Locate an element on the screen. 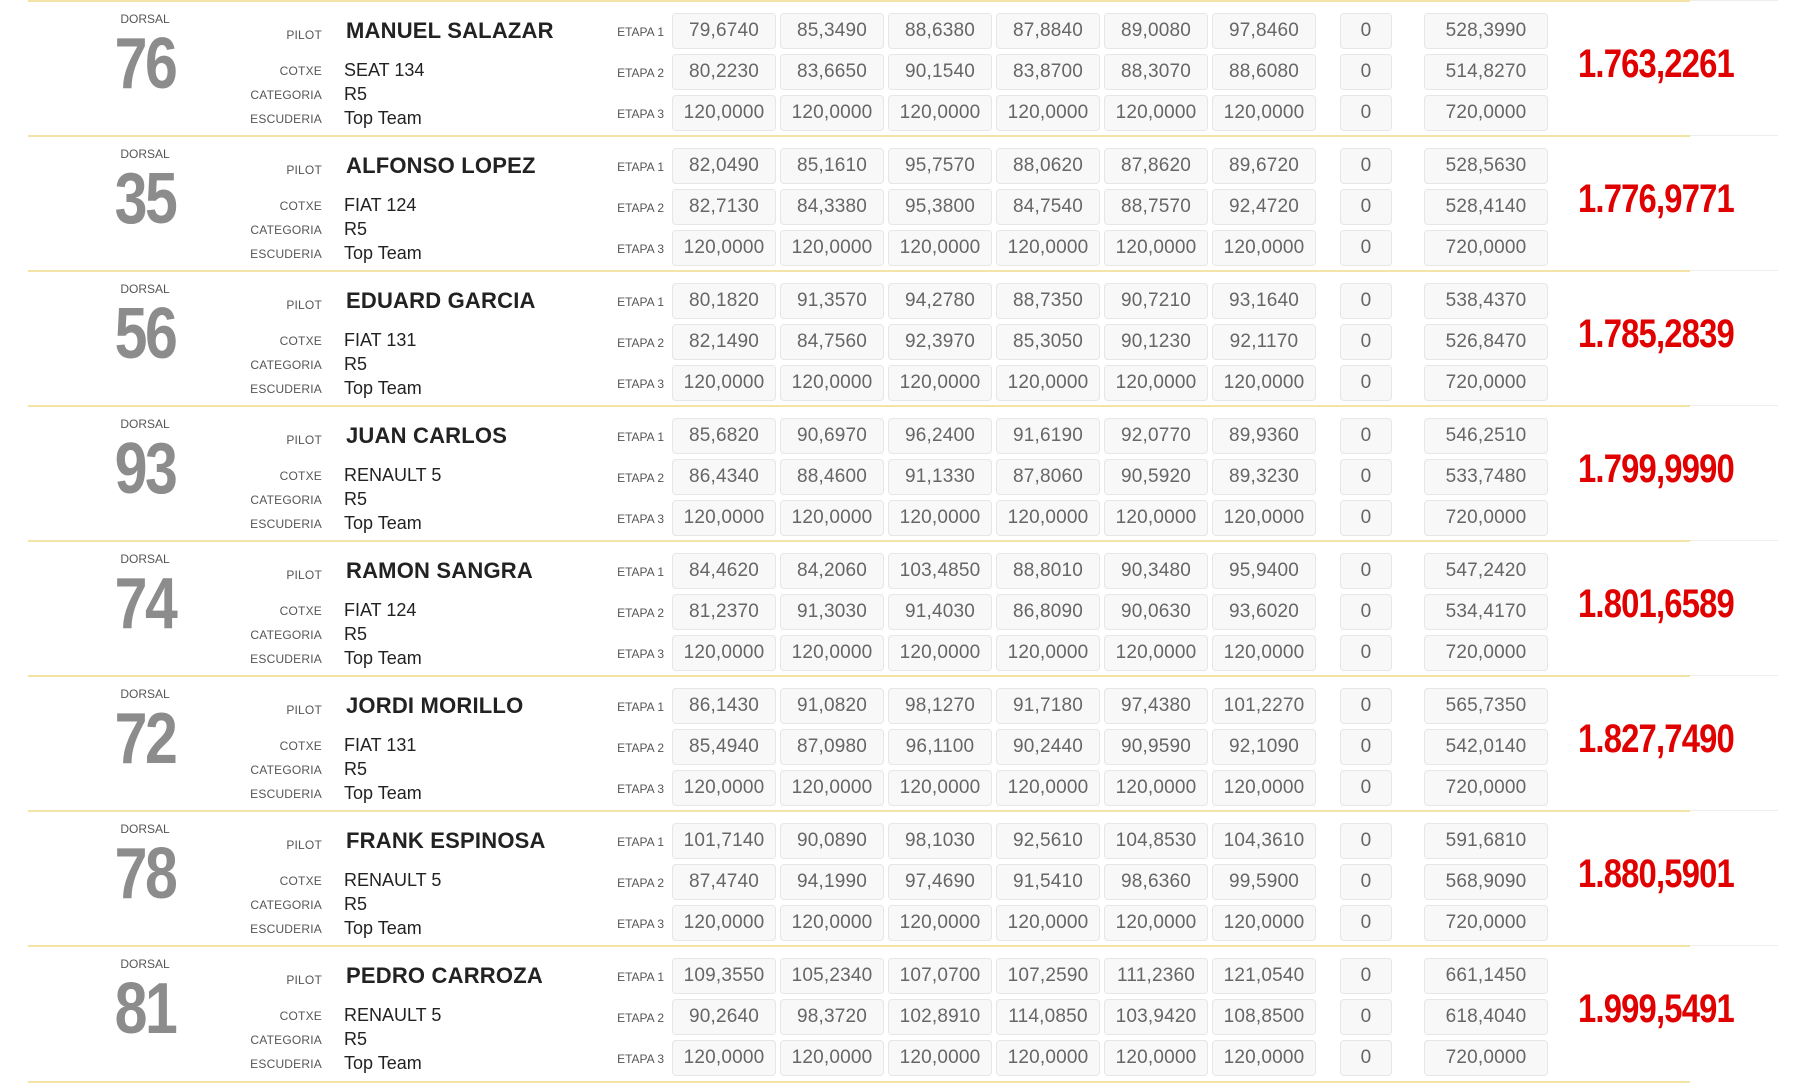 The height and width of the screenshot is (1089, 1803). escuderia-value: Top Team is located at coordinates (383, 793).